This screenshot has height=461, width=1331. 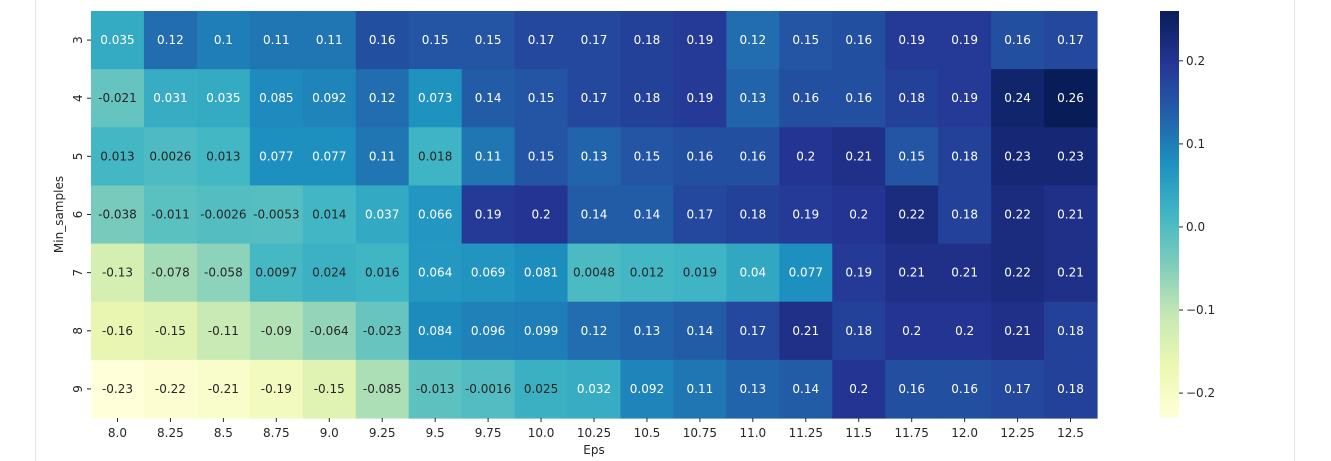 I want to click on cell-value-label: -0.085, so click(x=382, y=389).